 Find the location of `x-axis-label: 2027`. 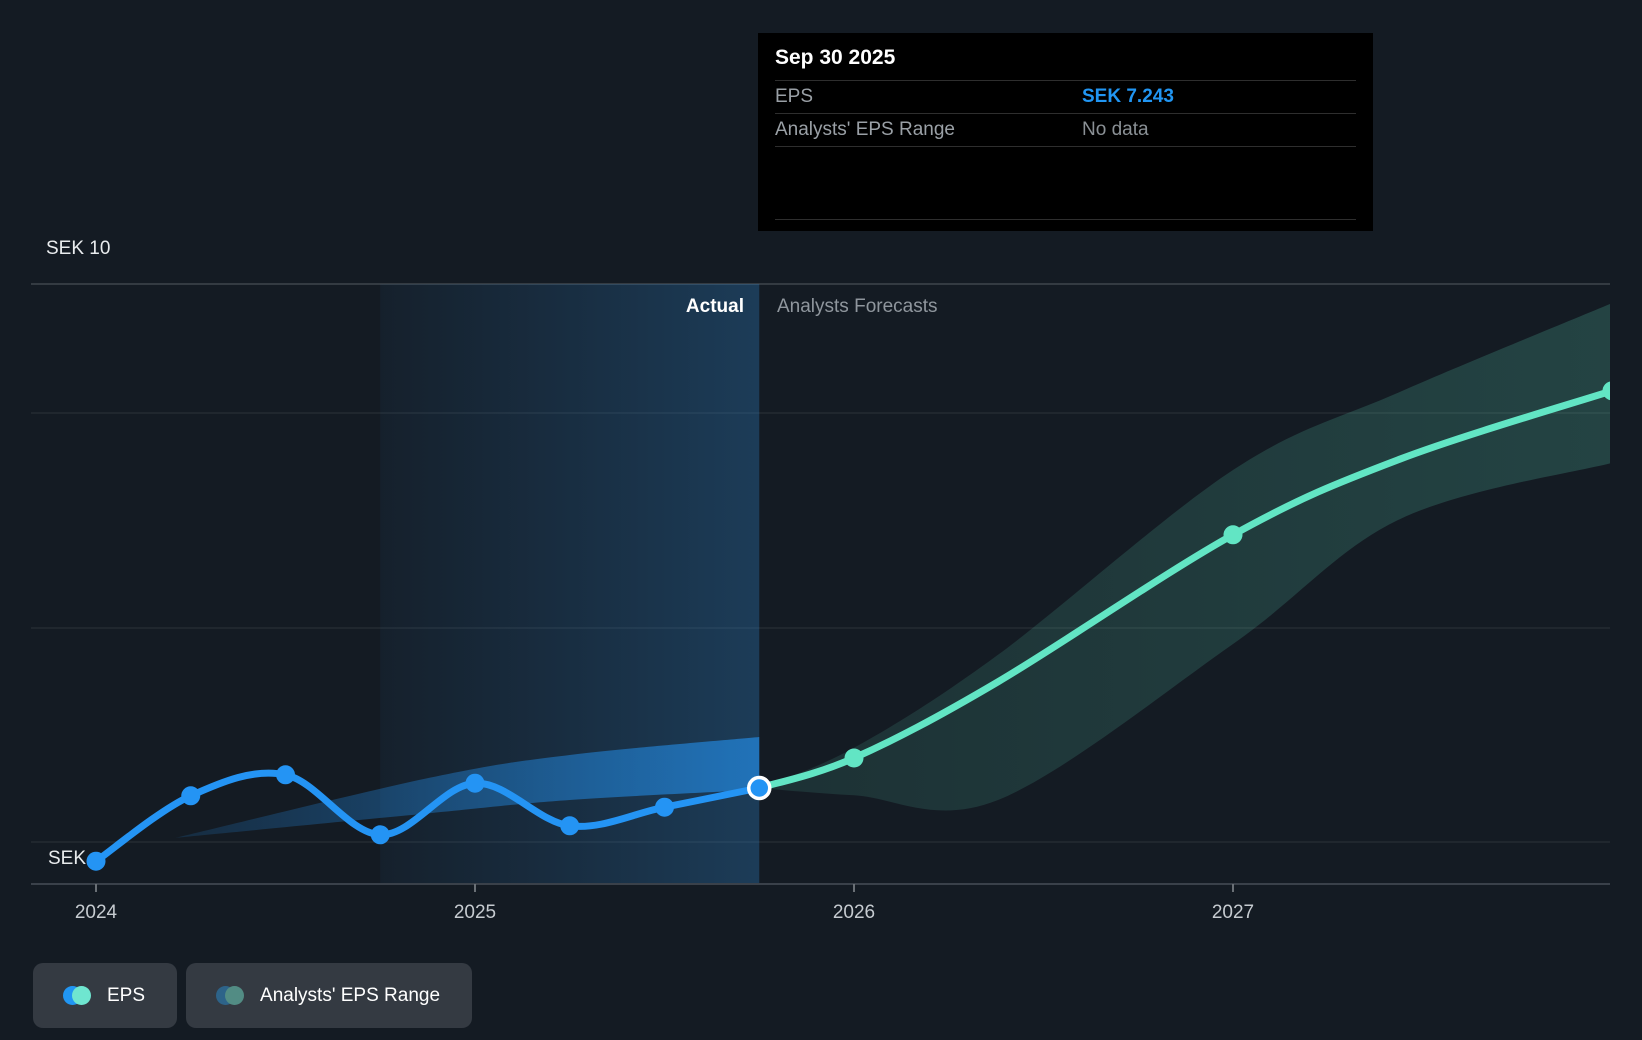

x-axis-label: 2027 is located at coordinates (1233, 912).